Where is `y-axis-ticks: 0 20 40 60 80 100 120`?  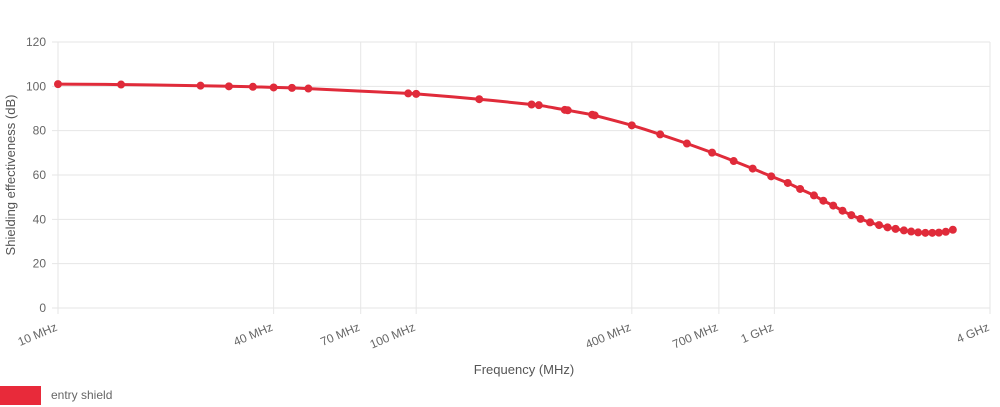 y-axis-ticks: 0 20 40 60 80 100 120 is located at coordinates (36, 175).